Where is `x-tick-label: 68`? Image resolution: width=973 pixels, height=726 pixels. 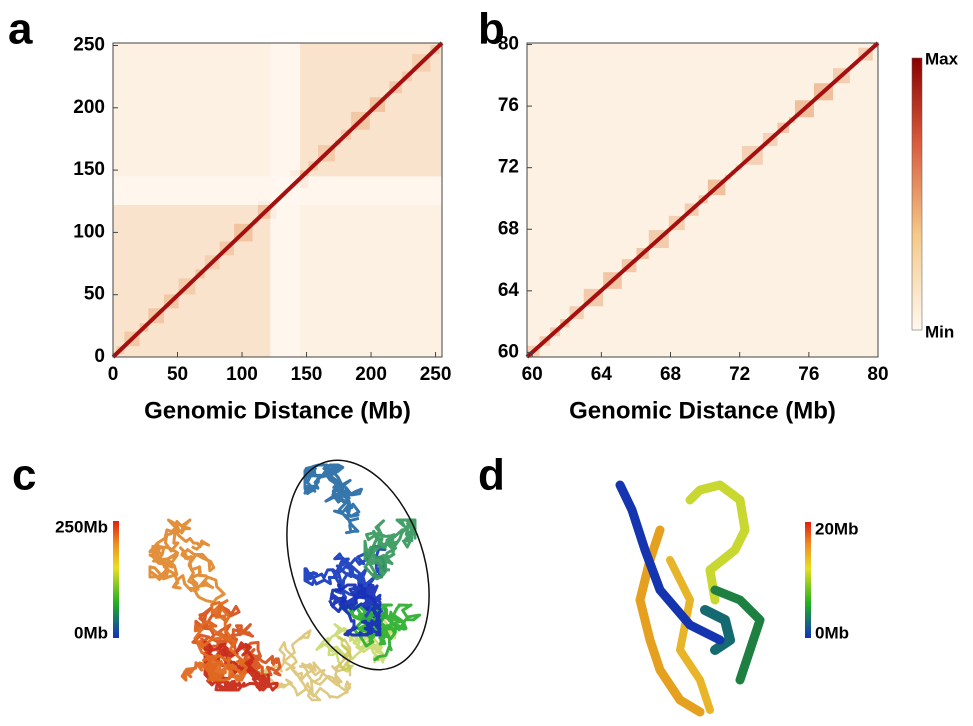 x-tick-label: 68 is located at coordinates (670, 374).